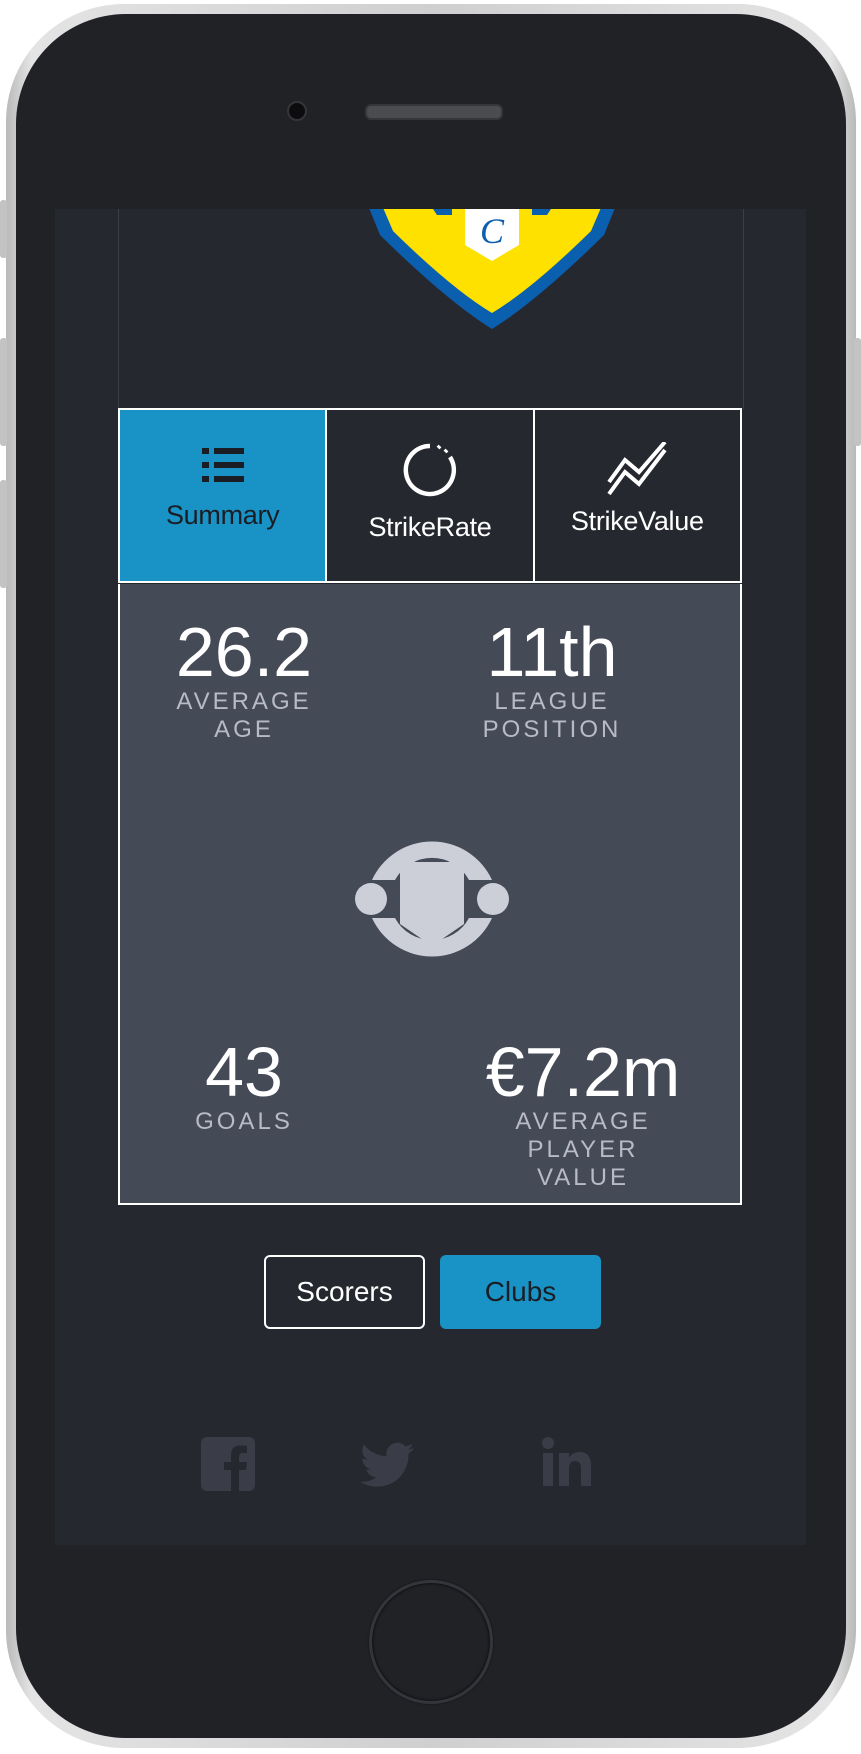 The height and width of the screenshot is (1754, 861). What do you see at coordinates (857, 392) in the screenshot?
I see `power-button` at bounding box center [857, 392].